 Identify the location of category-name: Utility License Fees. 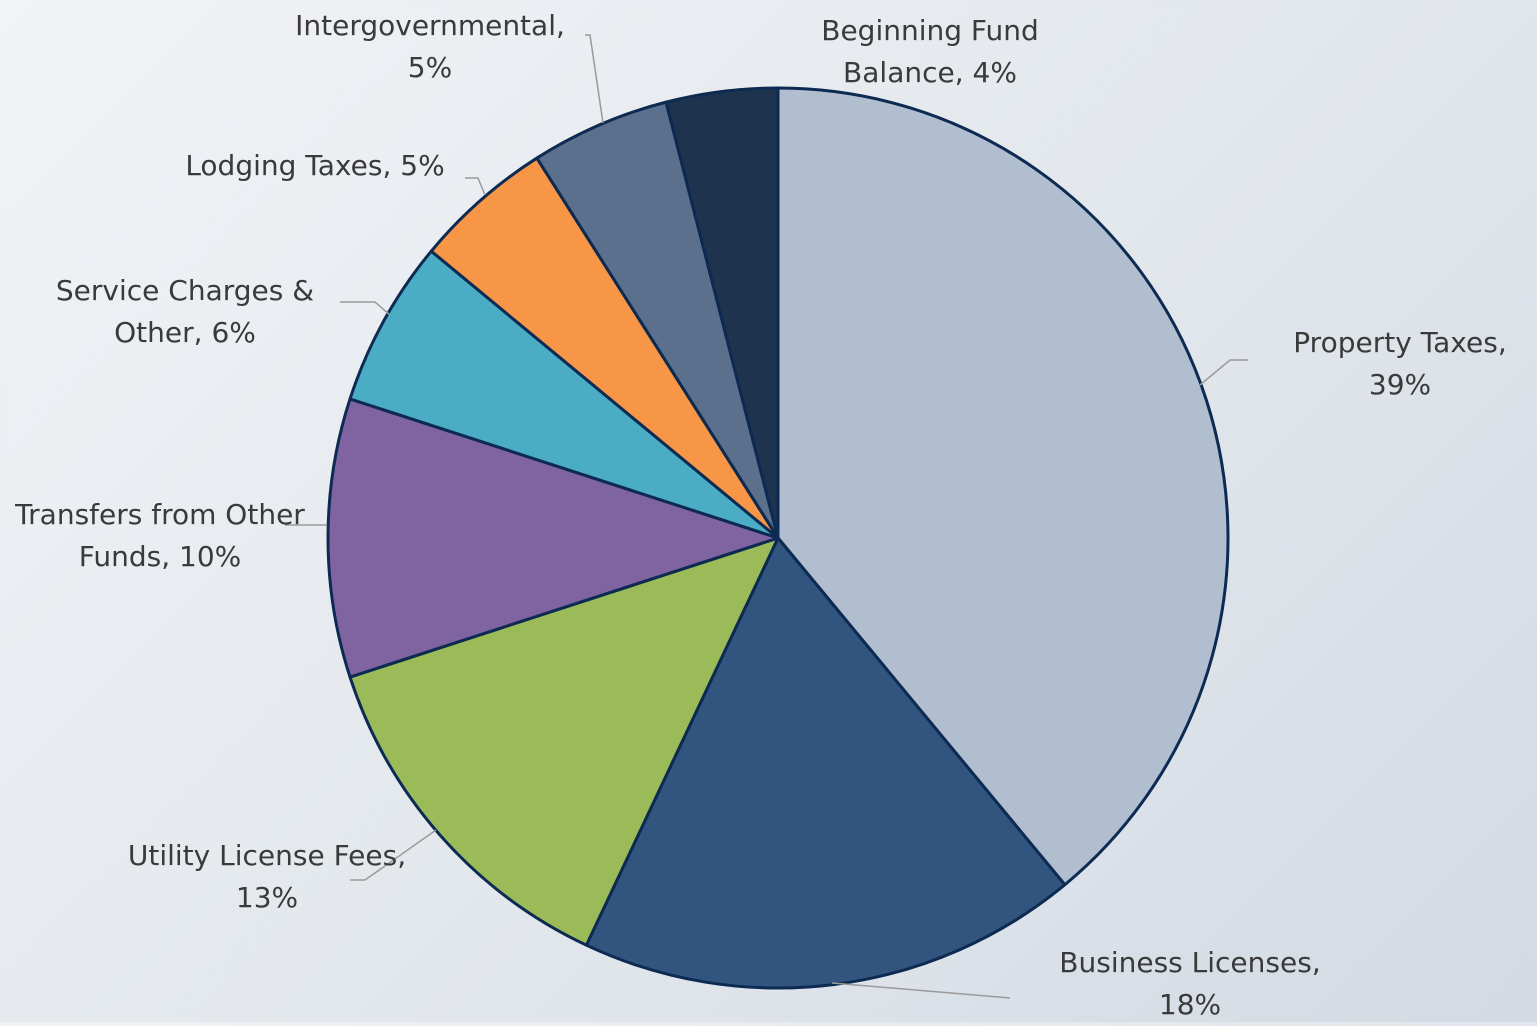
(267, 855).